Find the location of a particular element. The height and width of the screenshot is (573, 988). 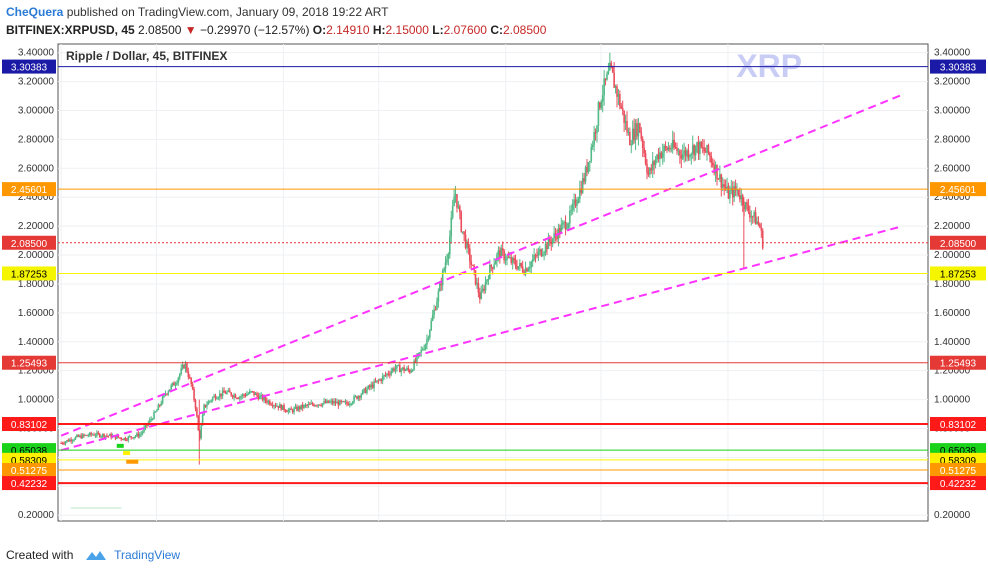

marker is located at coordinates (127, 453).